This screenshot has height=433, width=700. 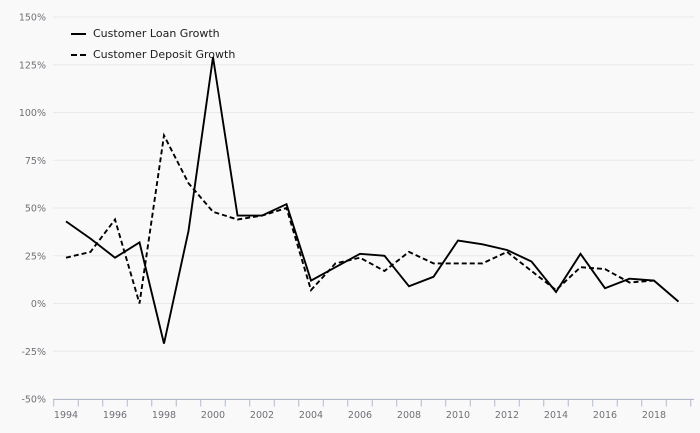 I want to click on y-tick-label: 150%, so click(x=32, y=18).